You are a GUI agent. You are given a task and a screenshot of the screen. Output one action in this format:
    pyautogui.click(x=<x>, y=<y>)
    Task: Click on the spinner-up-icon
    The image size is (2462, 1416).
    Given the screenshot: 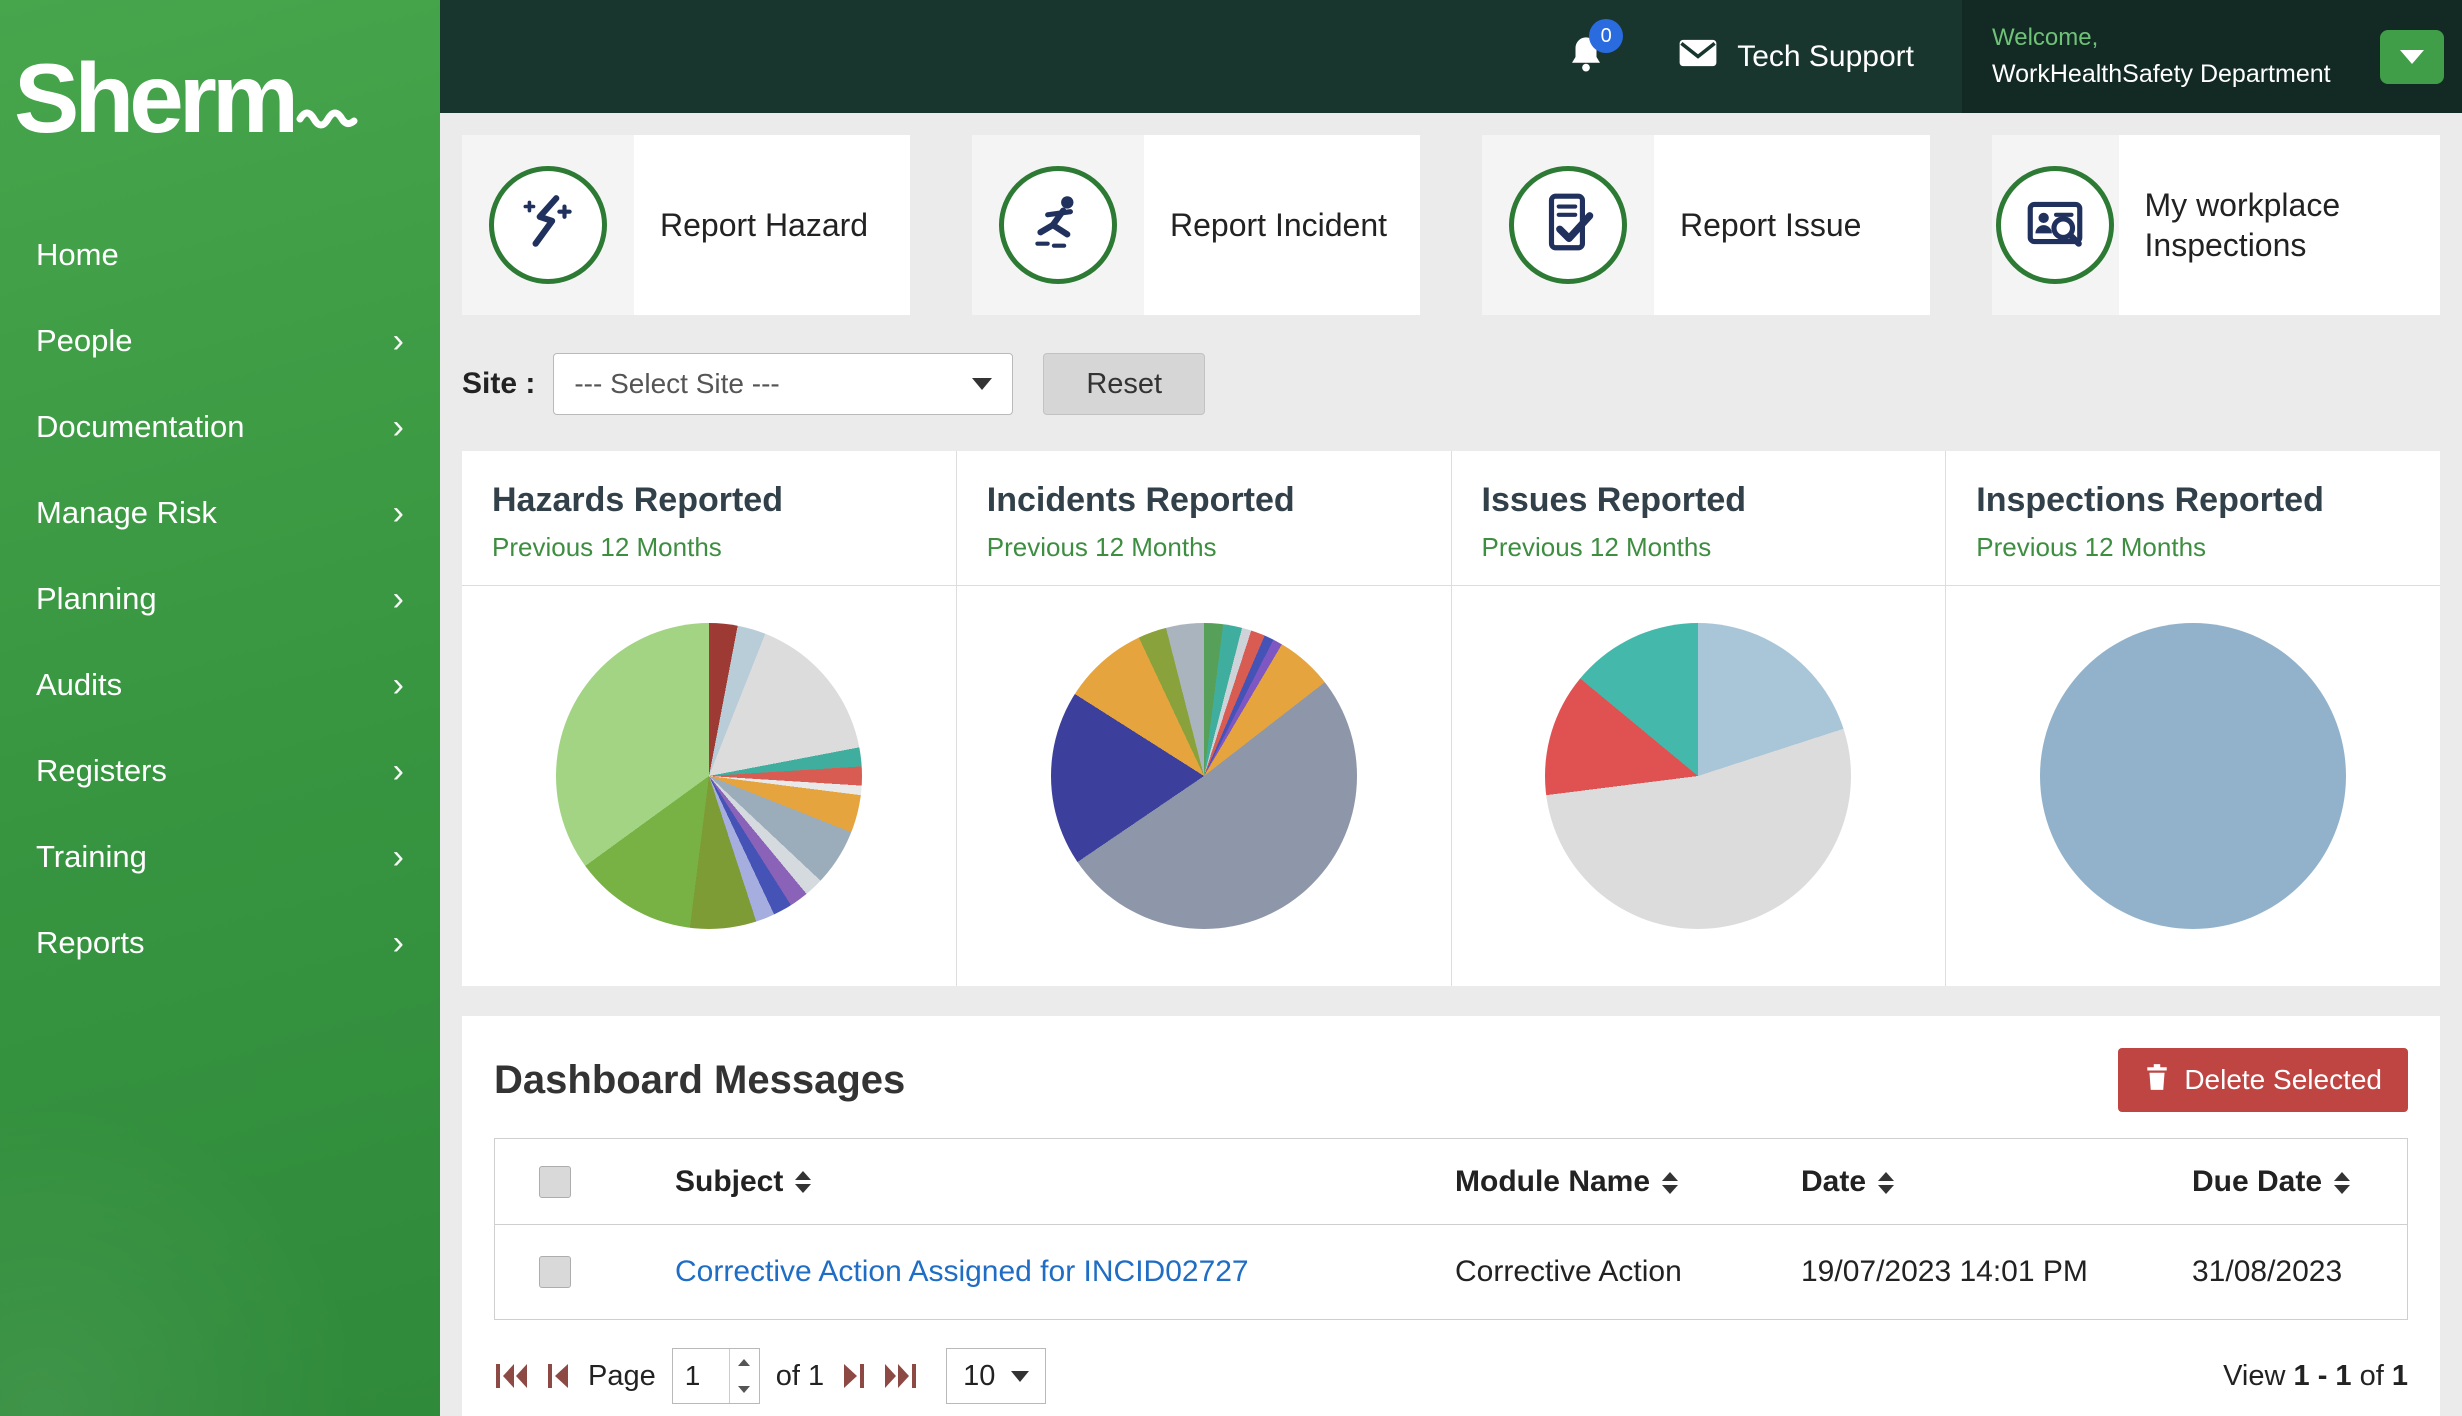 What is the action you would take?
    pyautogui.click(x=744, y=1362)
    